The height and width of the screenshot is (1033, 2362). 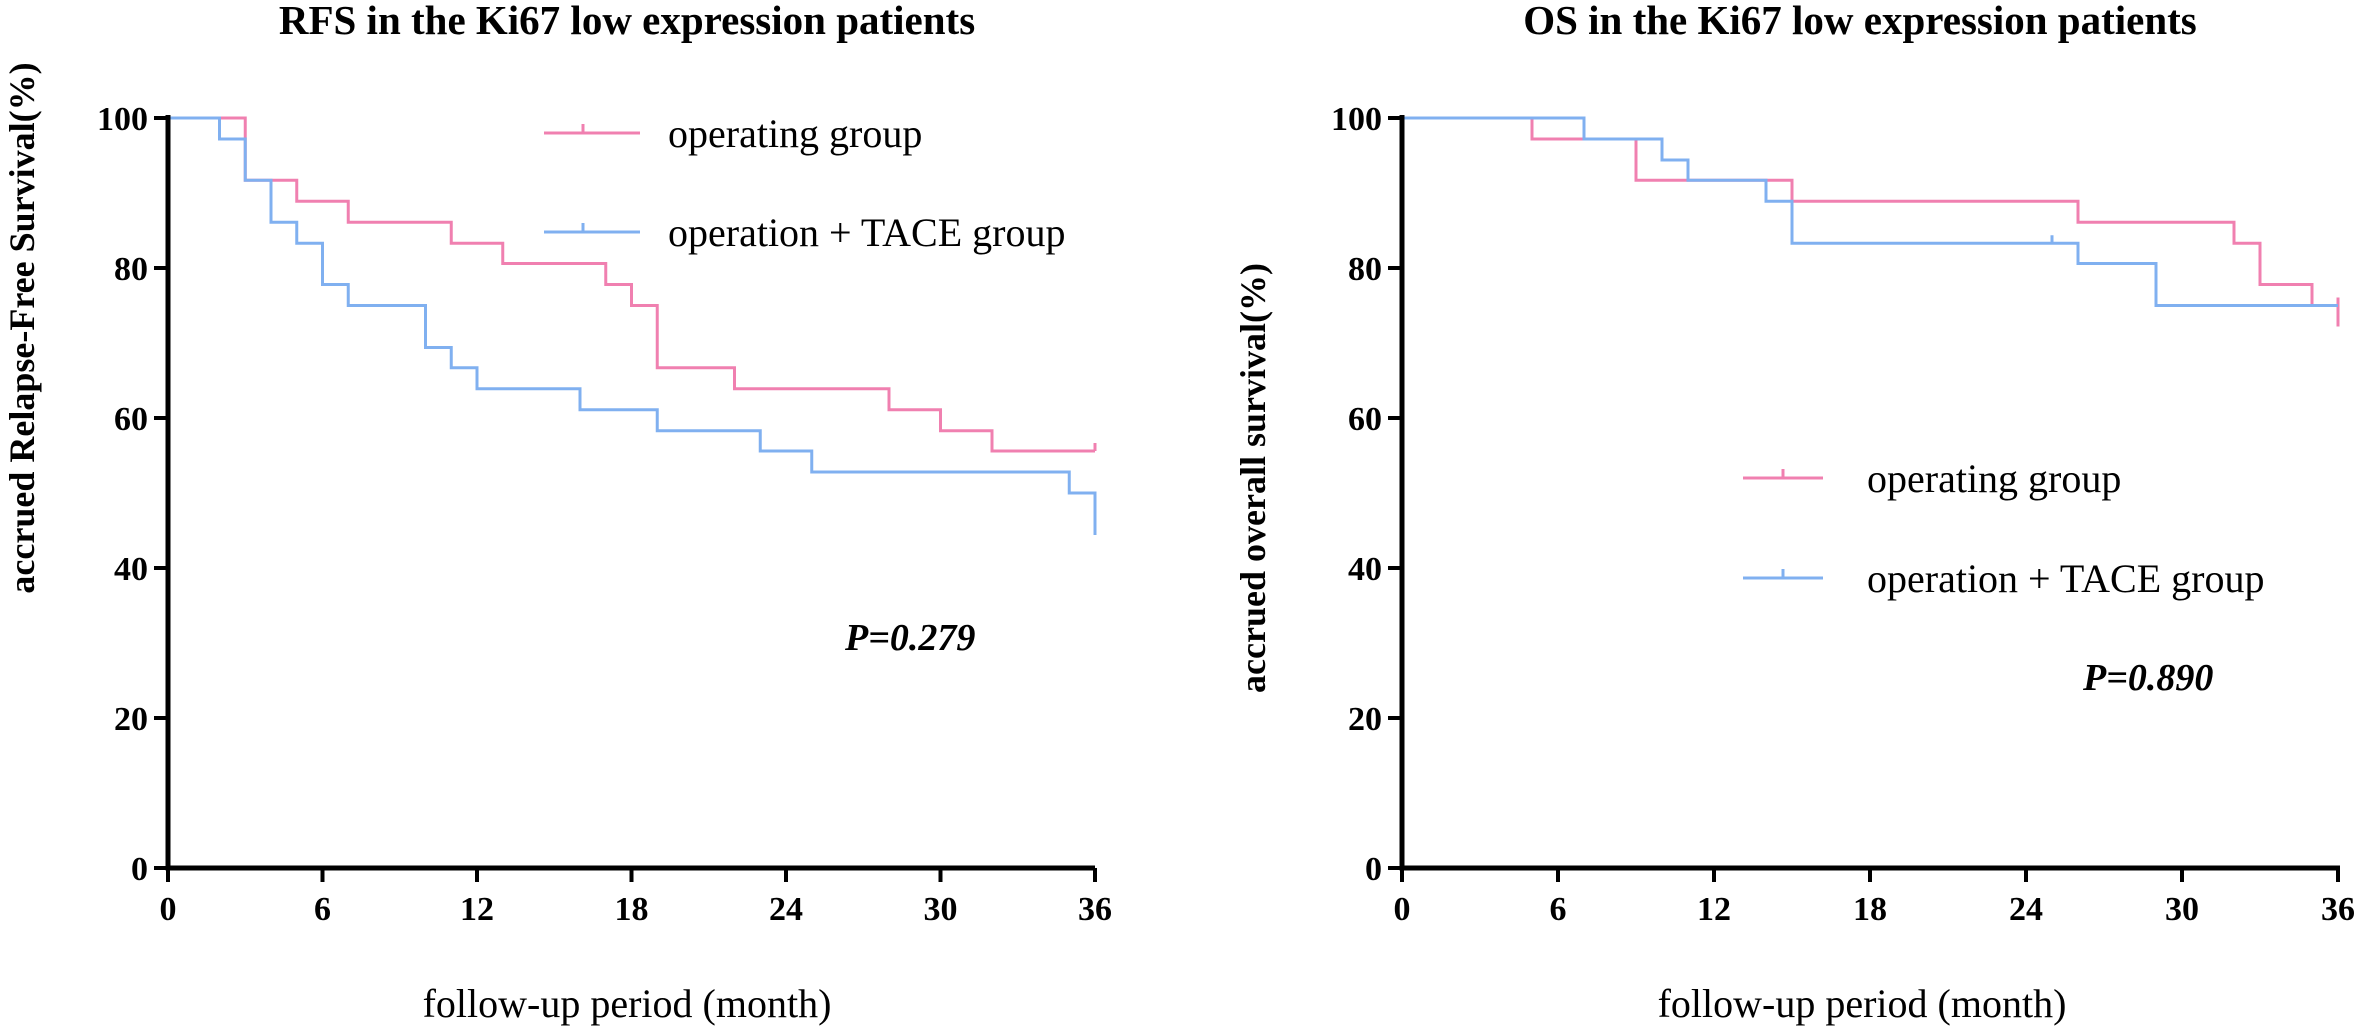 I want to click on rfs-y-axis-label: accrued Relapse-Free Survival(%), so click(x=22, y=327).